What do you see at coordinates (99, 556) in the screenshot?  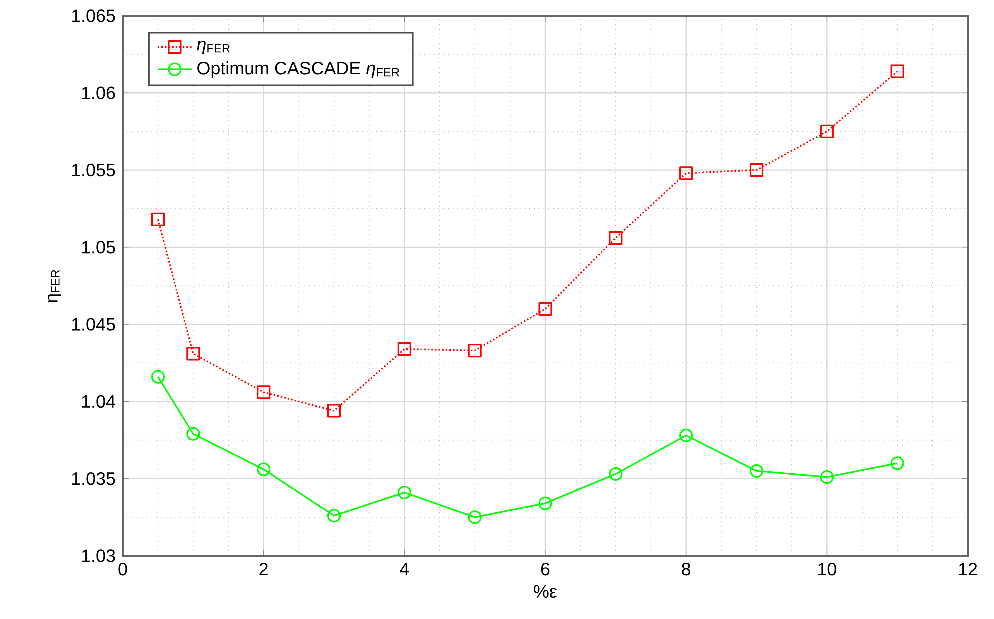 I see `y-tick-label: 1.03` at bounding box center [99, 556].